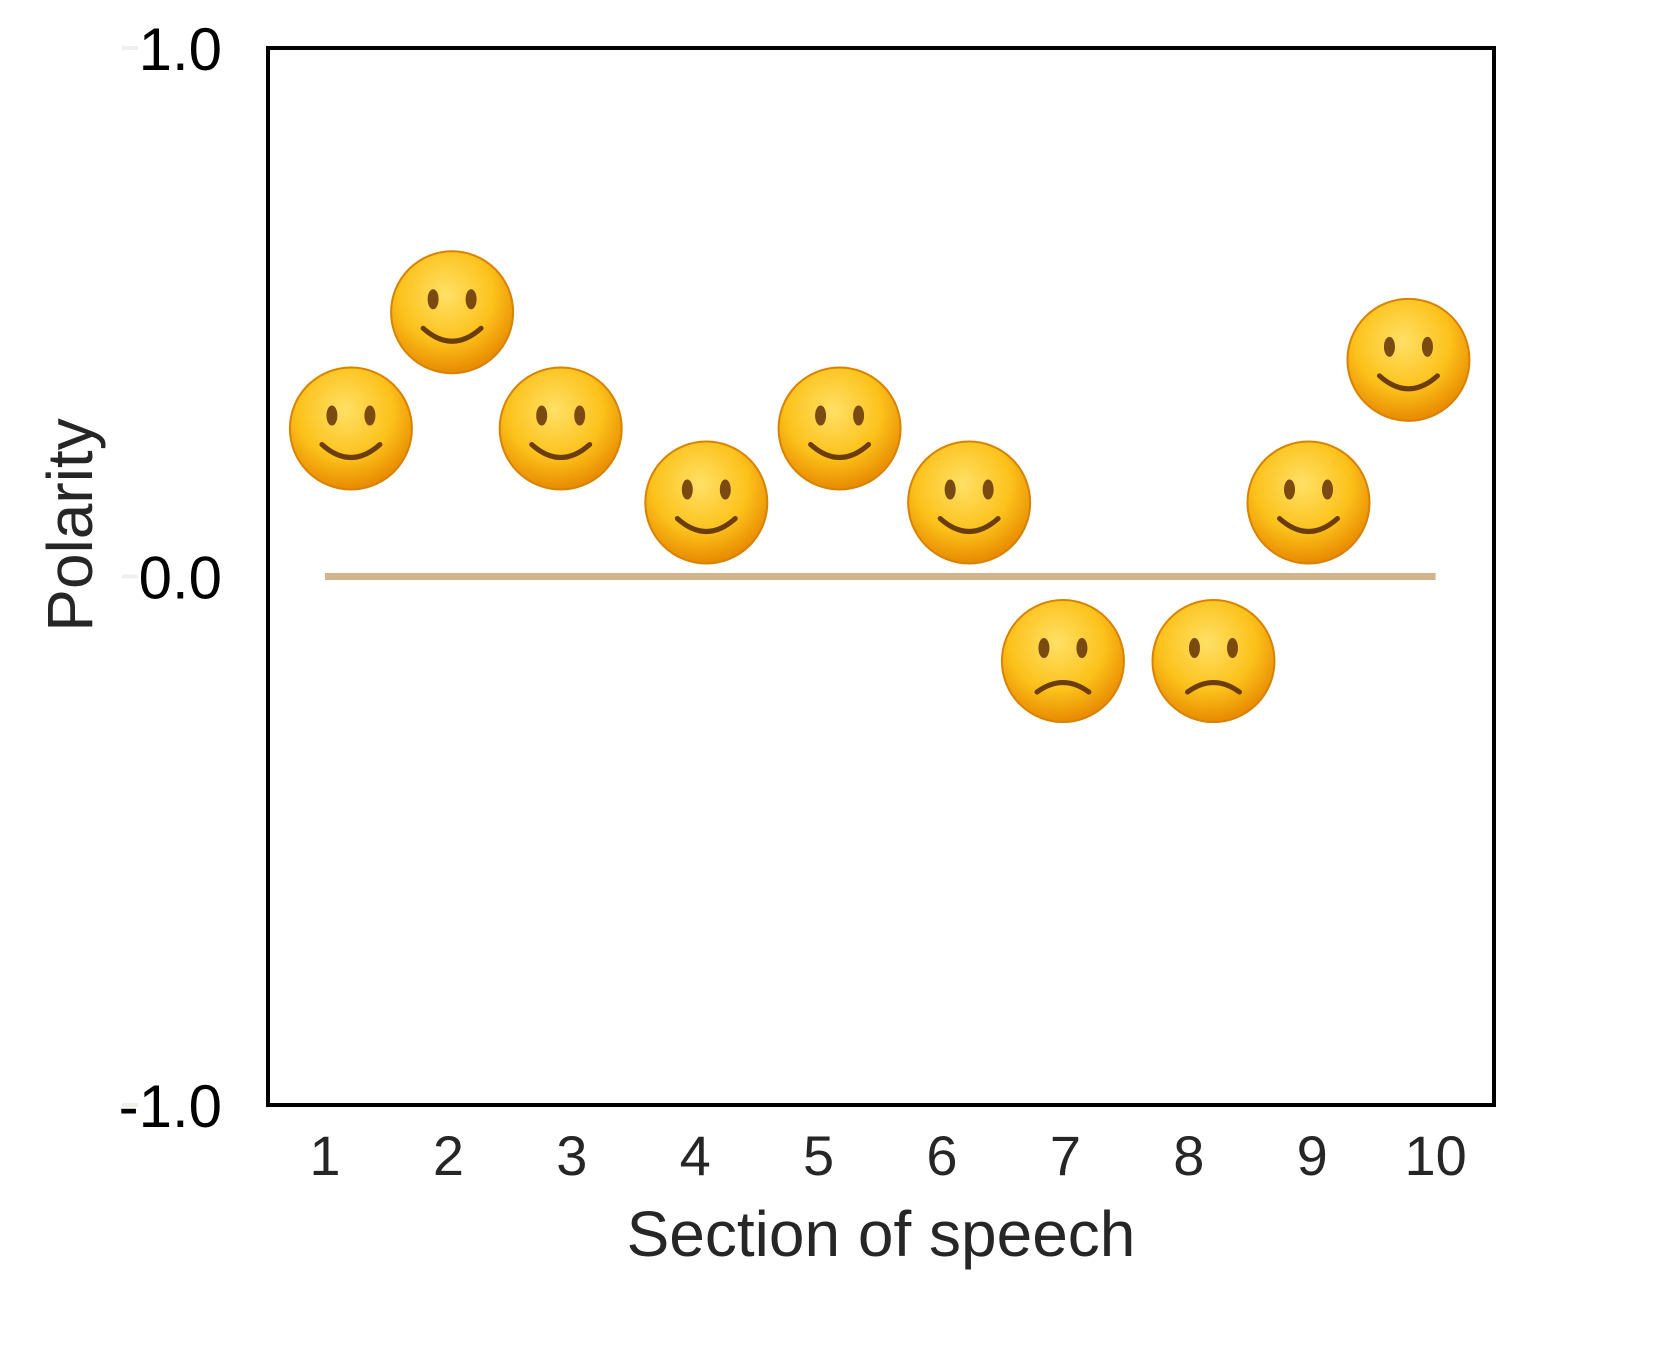 This screenshot has height=1369, width=1658. What do you see at coordinates (170, 1106) in the screenshot?
I see `y-tick-label: -1.0` at bounding box center [170, 1106].